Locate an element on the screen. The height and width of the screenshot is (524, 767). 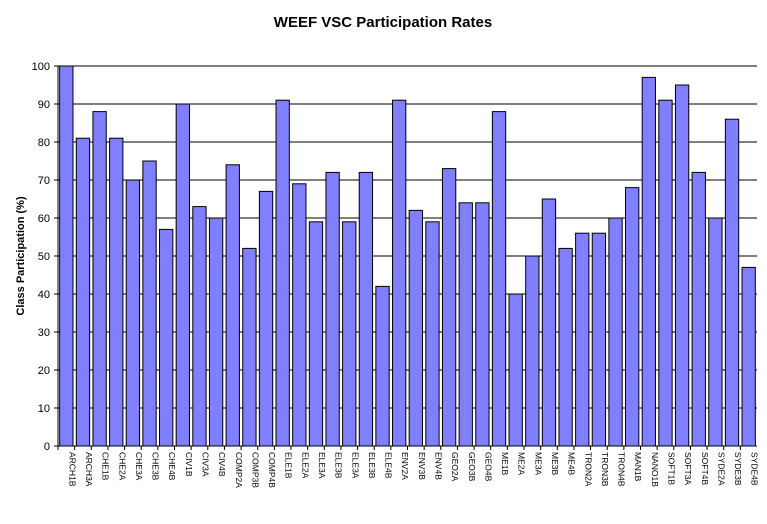
x-tick-label: ELE1B is located at coordinates (289, 465).